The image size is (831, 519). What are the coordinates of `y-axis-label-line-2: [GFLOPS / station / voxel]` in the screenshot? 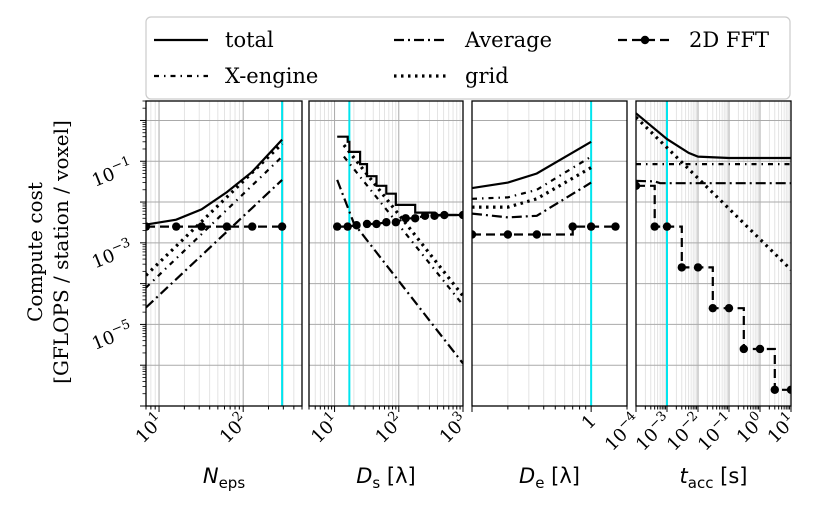 It's located at (61, 252).